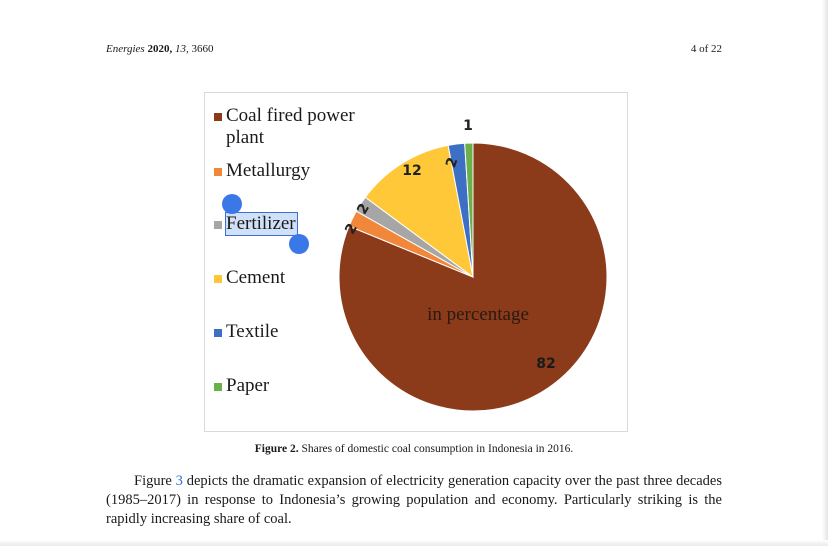 This screenshot has width=828, height=546. What do you see at coordinates (825, 273) in the screenshot?
I see `page-edge` at bounding box center [825, 273].